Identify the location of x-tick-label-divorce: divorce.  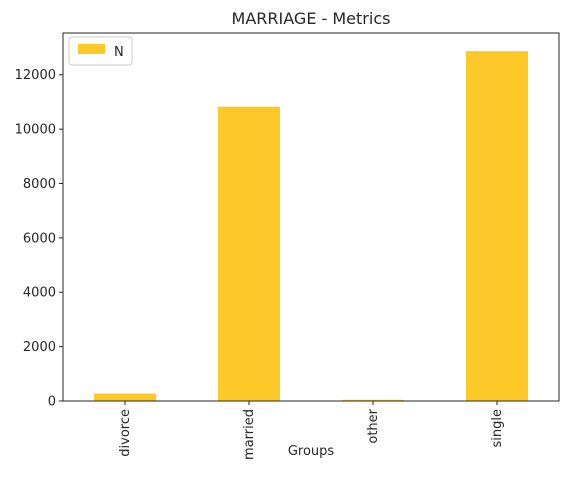
(125, 433).